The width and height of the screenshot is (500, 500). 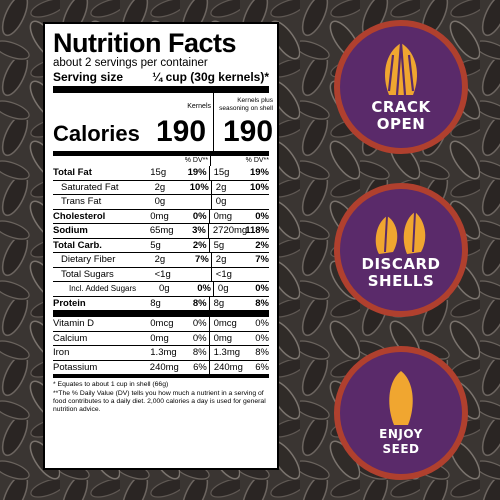 What do you see at coordinates (197, 172) in the screenshot?
I see `dv-kernels: 19%` at bounding box center [197, 172].